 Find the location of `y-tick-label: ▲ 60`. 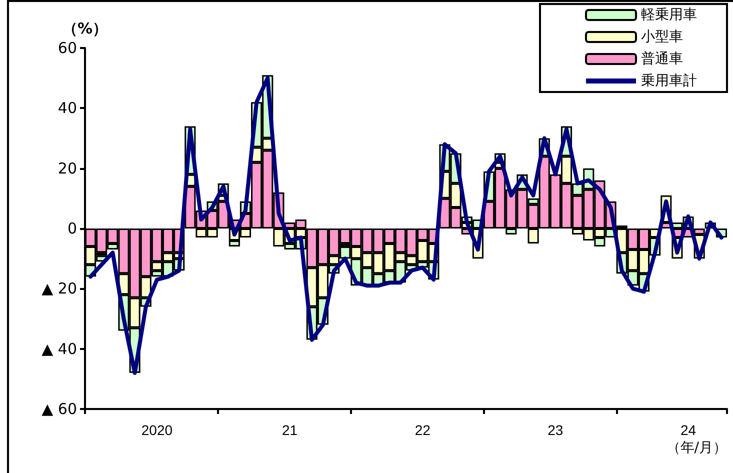

y-tick-label: ▲ 60 is located at coordinates (59, 409).